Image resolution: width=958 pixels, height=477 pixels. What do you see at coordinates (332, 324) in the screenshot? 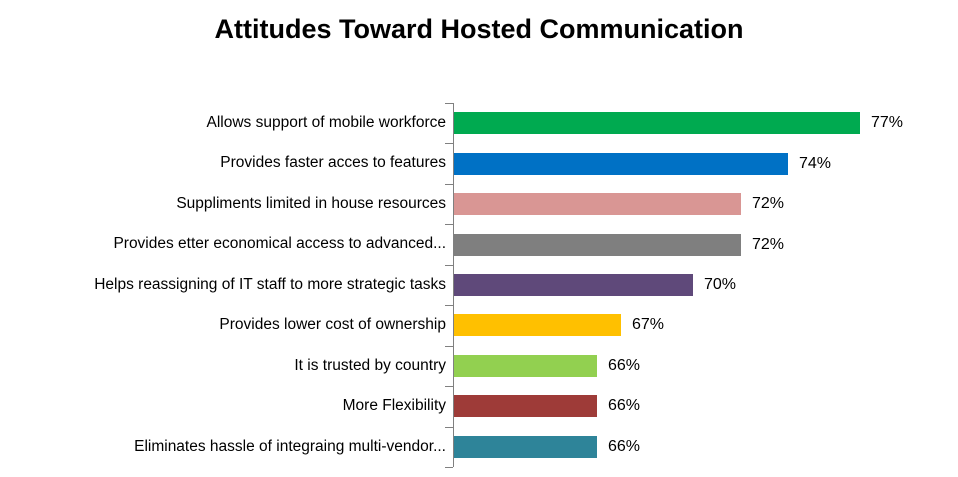
I see `category-label: Provides lower cost of ownership` at bounding box center [332, 324].